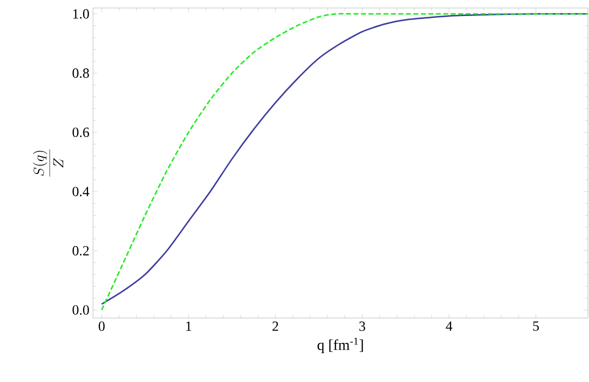 The image size is (589, 382). Describe the element at coordinates (275, 326) in the screenshot. I see `x-tick-label: 2` at that location.